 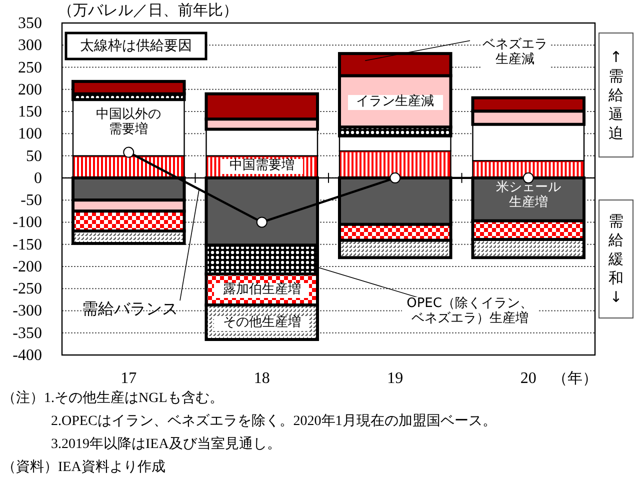 What do you see at coordinates (262, 290) in the screenshot?
I see `series-label: 露加伯生産増` at bounding box center [262, 290].